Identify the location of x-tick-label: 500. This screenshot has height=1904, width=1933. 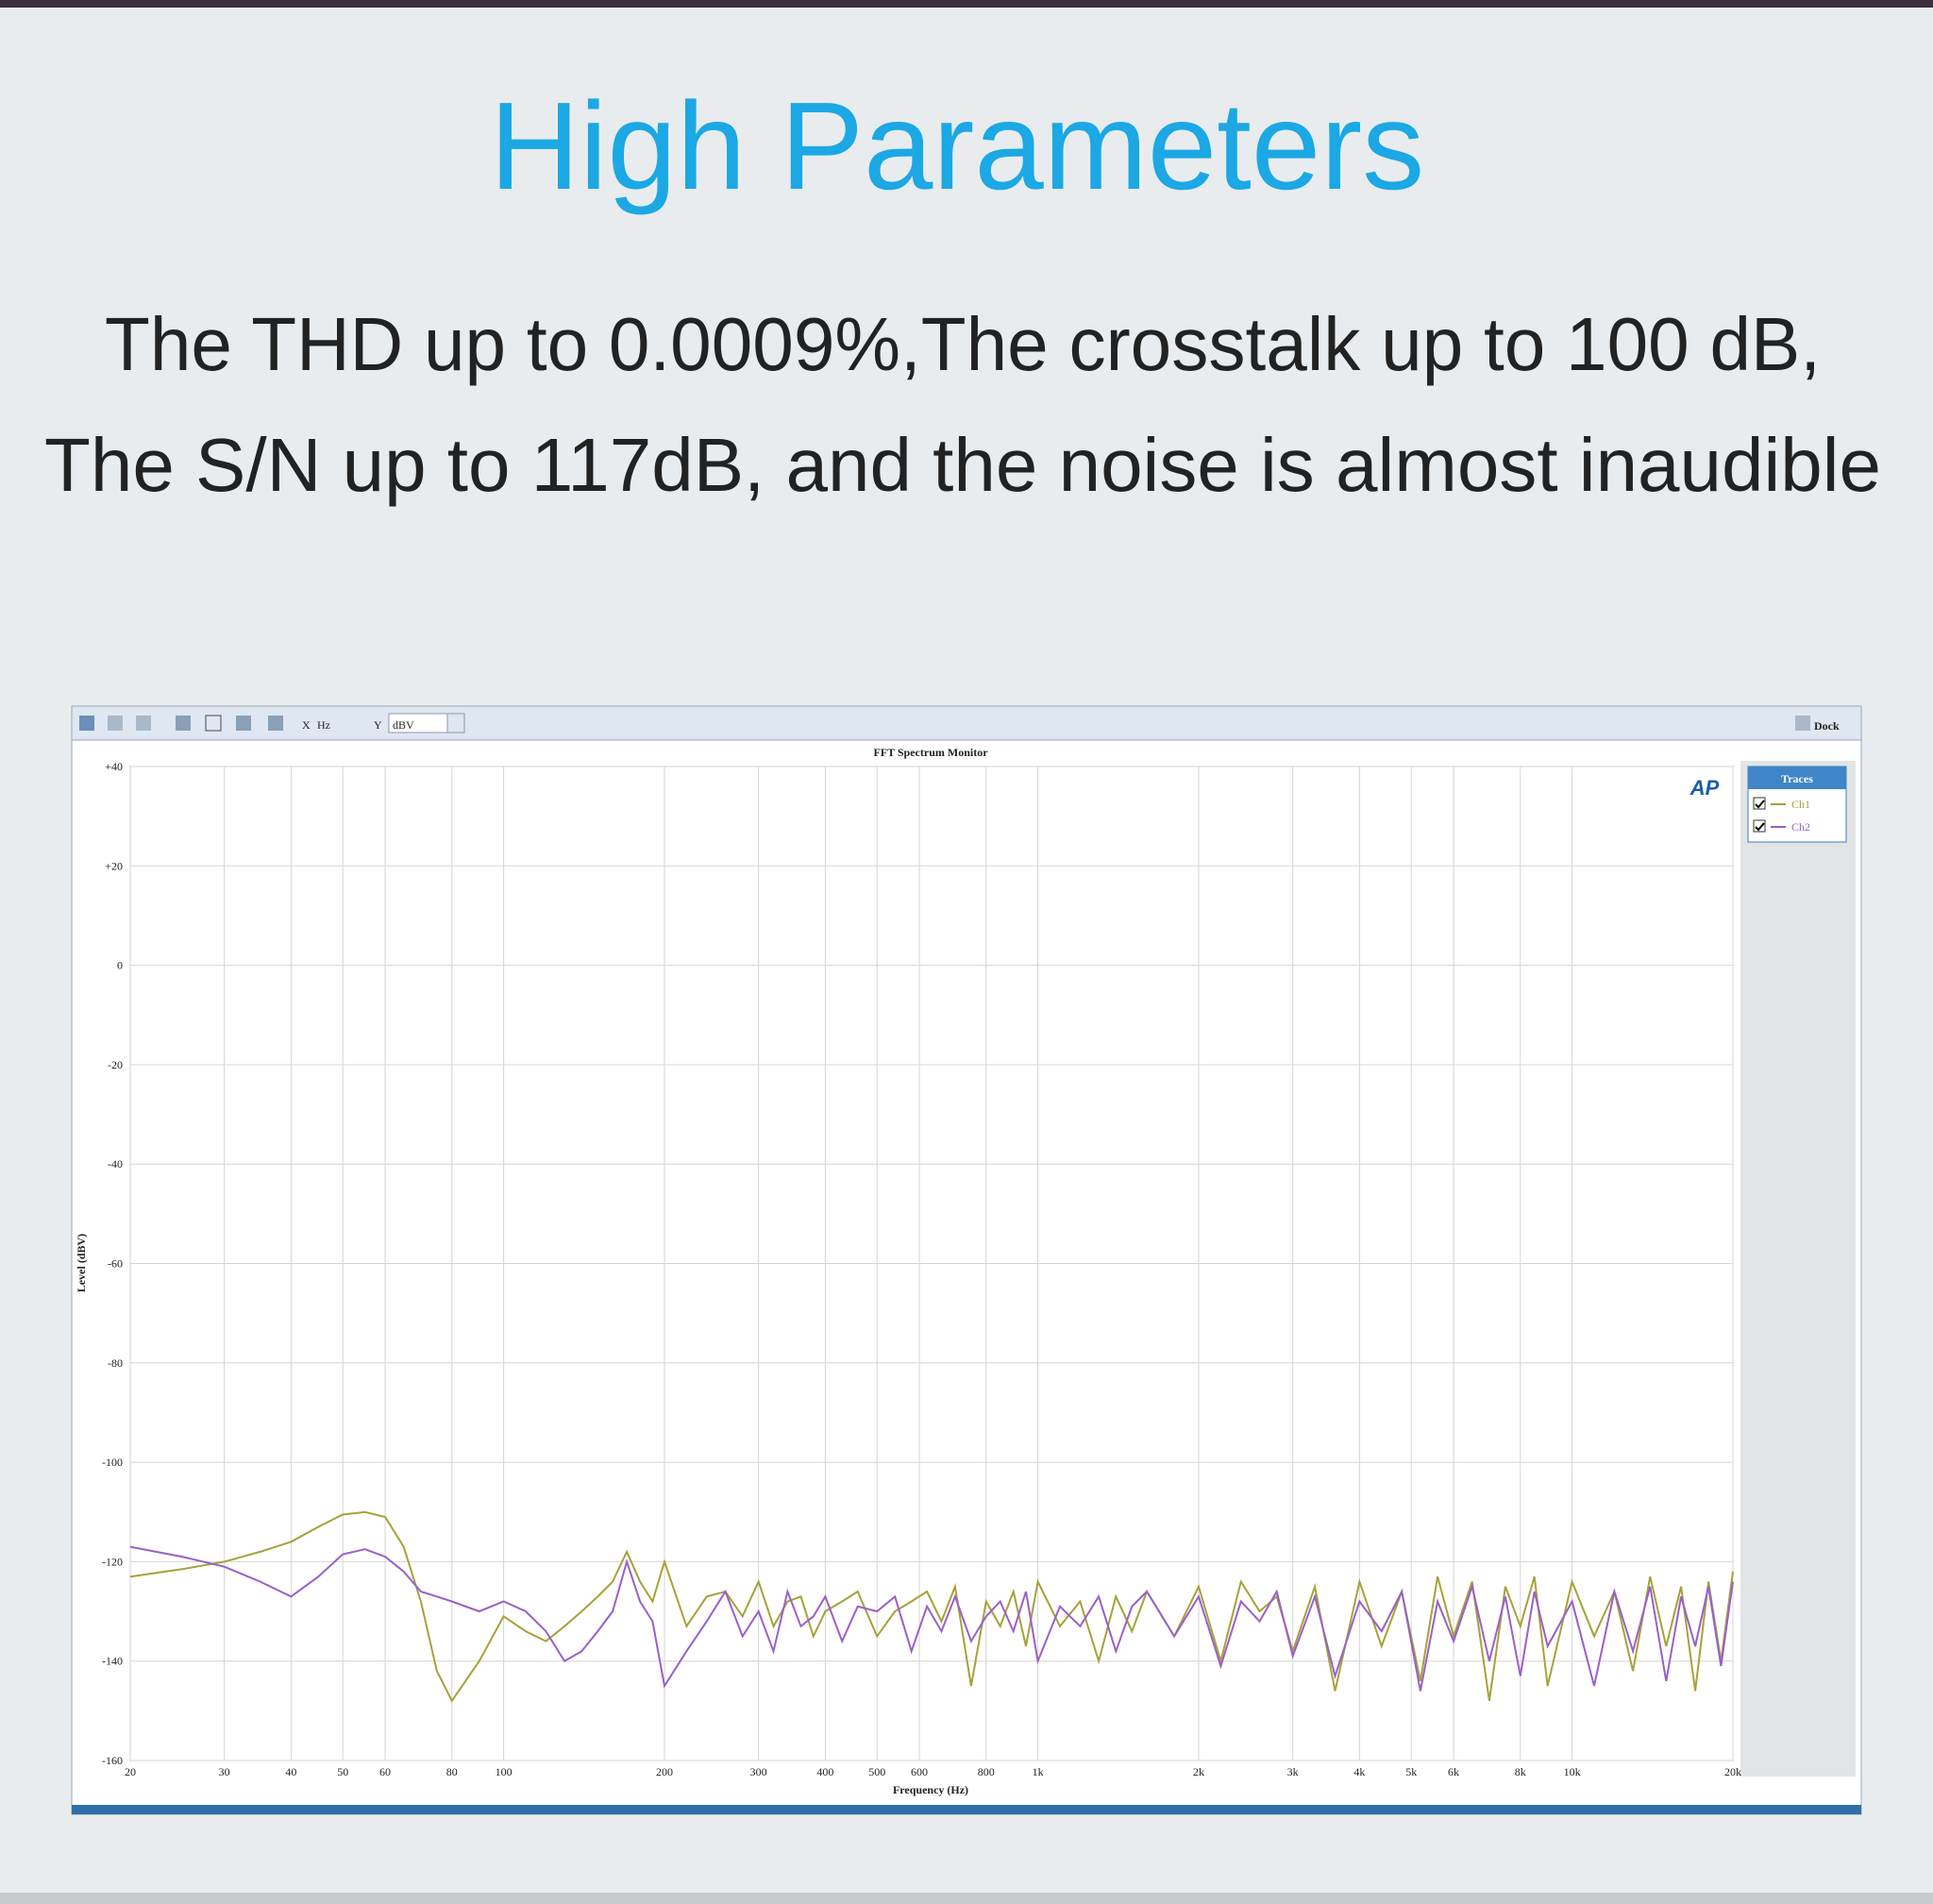
(876, 1771).